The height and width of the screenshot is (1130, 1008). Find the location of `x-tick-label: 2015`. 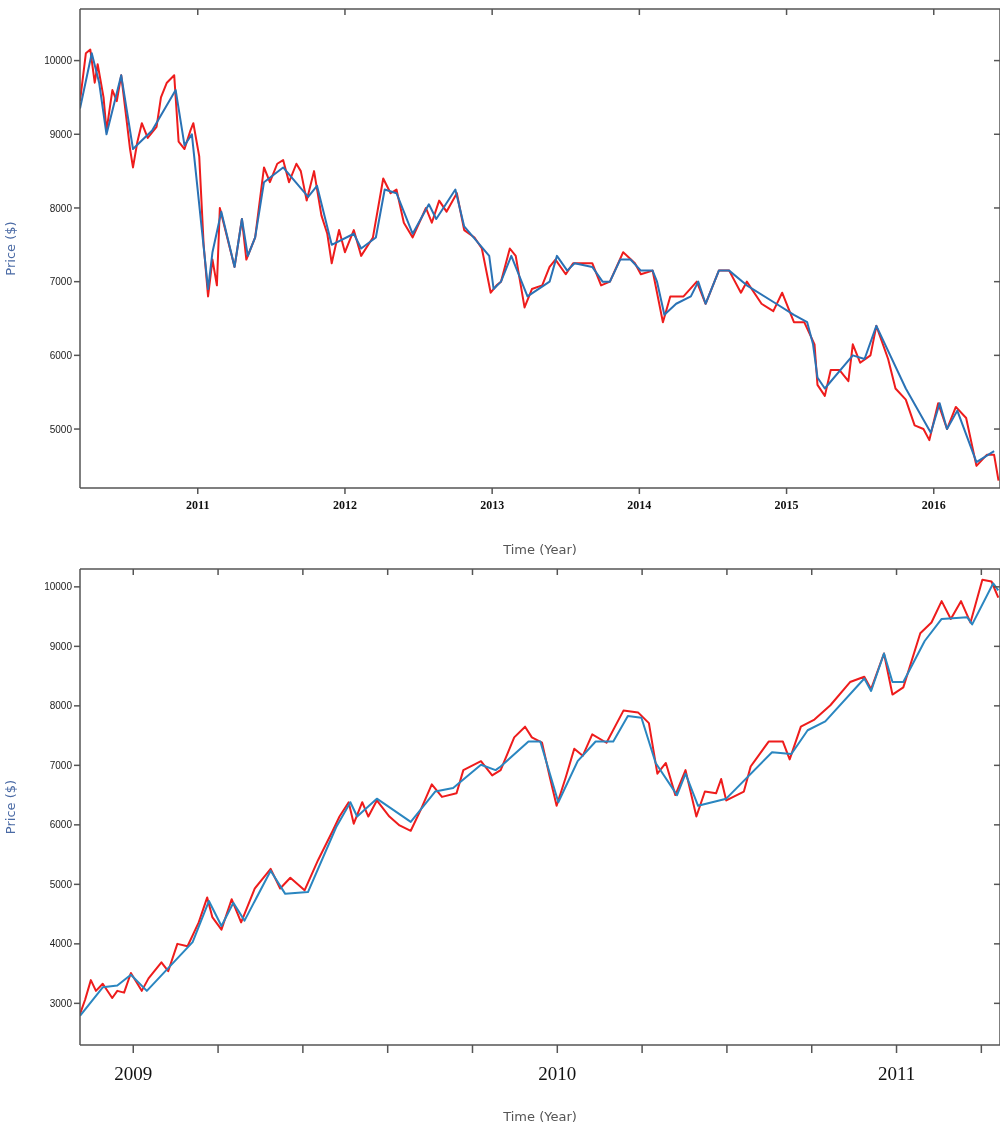

x-tick-label: 2015 is located at coordinates (786, 504).